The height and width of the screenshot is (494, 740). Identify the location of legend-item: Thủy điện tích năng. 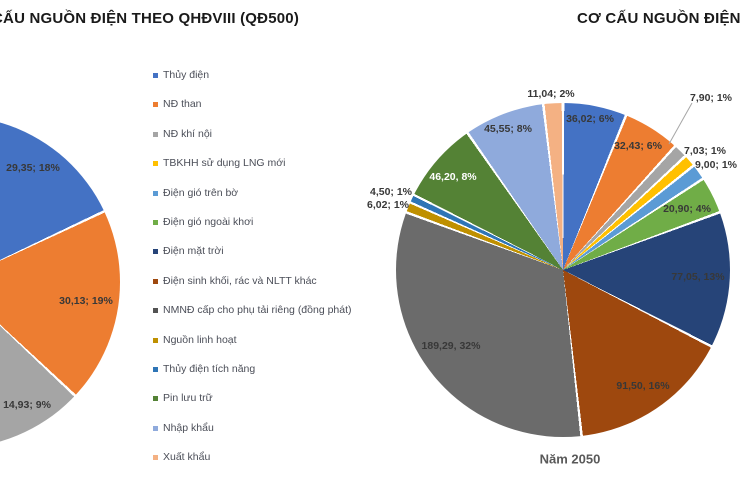
(252, 368).